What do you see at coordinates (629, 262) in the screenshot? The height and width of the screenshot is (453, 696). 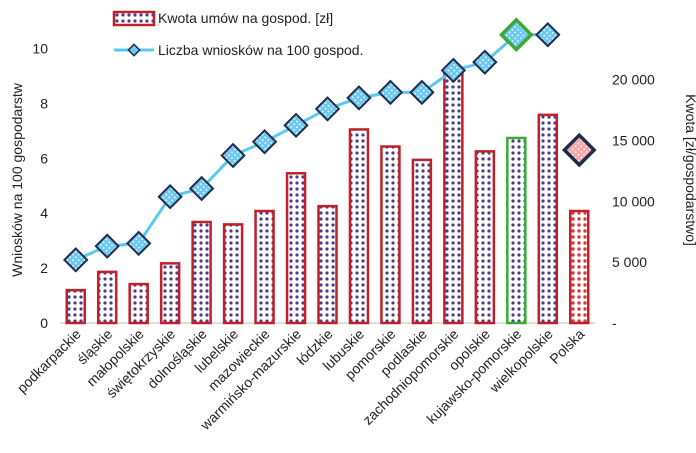 I see `y-right-tick-label: 5 000` at bounding box center [629, 262].